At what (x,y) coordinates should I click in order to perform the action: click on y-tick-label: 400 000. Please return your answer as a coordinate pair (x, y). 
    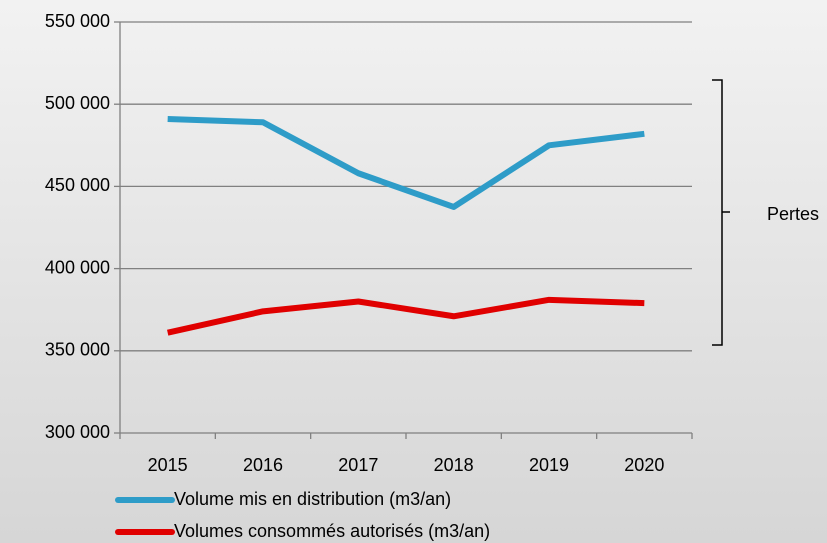
    Looking at the image, I should click on (77, 267).